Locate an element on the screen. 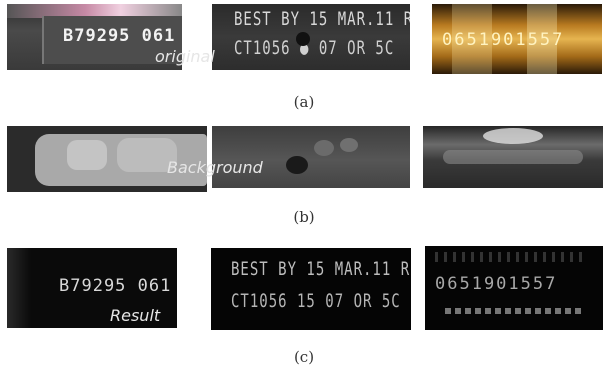 The width and height of the screenshot is (608, 370). original-code-3: 0651901557 is located at coordinates (503, 40).